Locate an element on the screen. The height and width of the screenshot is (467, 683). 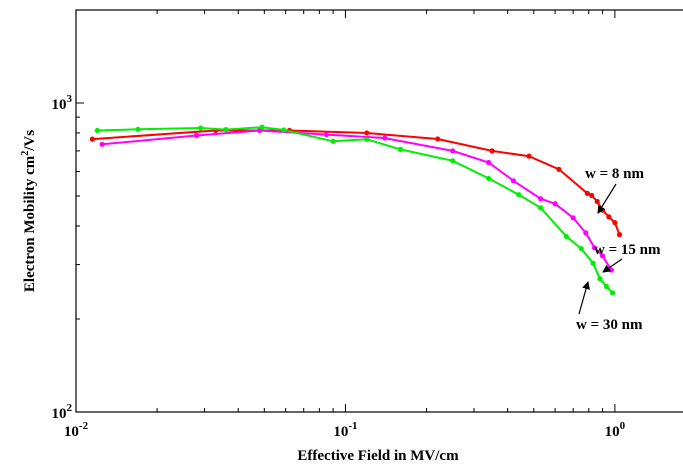
x-tick-label: 10⁻² is located at coordinates (76, 430).